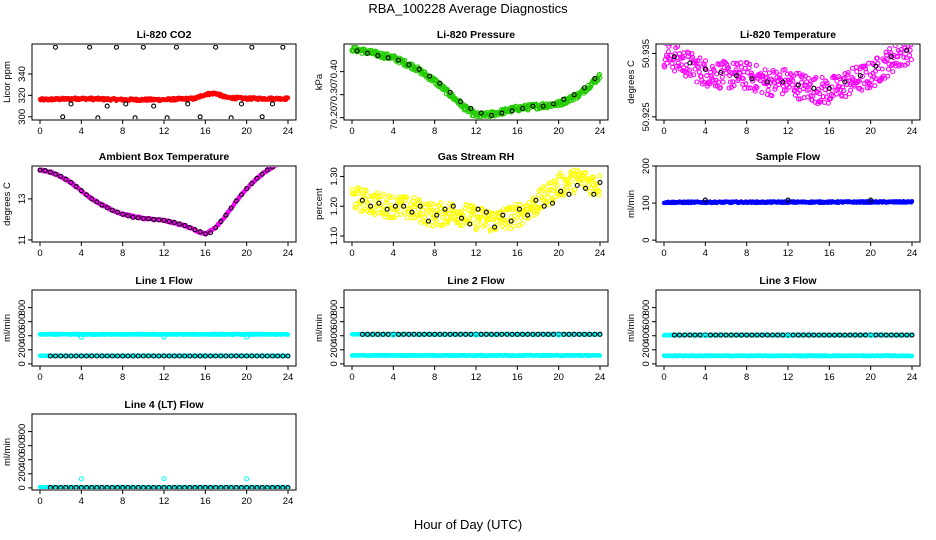 This screenshot has width=936, height=540. Describe the element at coordinates (334, 236) in the screenshot. I see `y-tick-label: 1.10` at that location.